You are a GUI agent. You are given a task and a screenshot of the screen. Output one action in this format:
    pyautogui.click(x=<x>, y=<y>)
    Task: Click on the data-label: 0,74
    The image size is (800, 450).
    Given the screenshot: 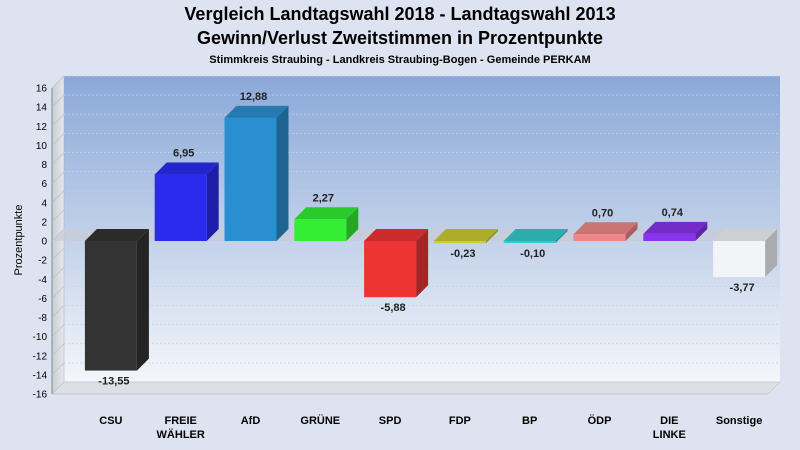 What is the action you would take?
    pyautogui.click(x=673, y=213)
    